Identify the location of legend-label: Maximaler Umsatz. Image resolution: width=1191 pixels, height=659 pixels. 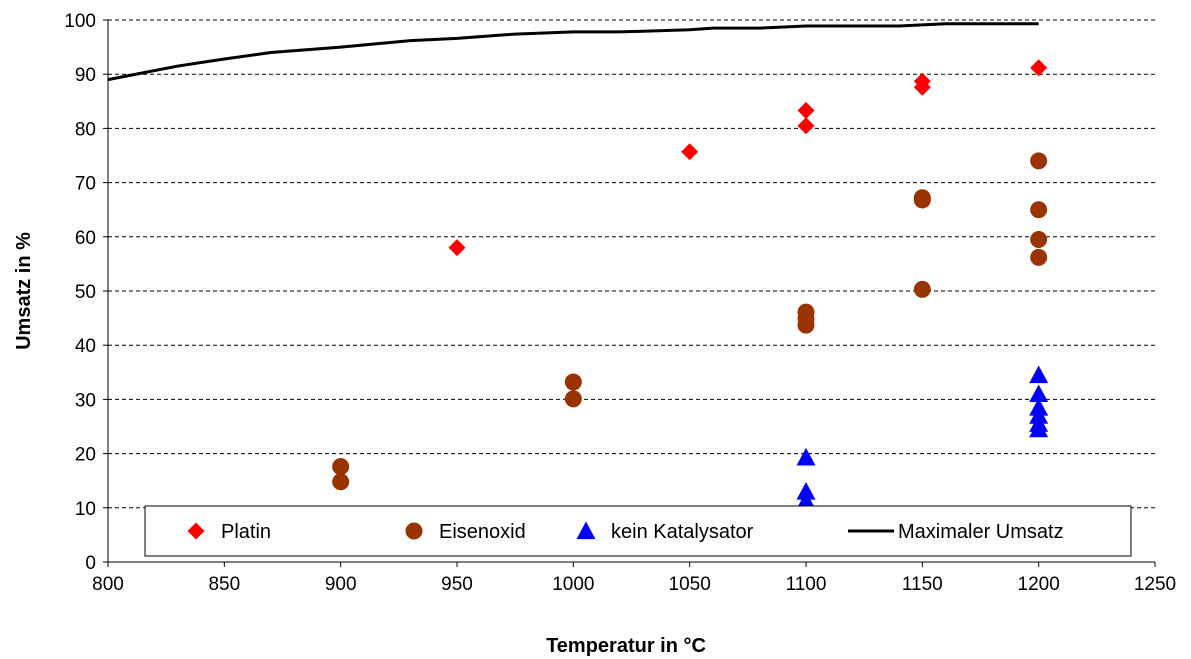
(981, 532).